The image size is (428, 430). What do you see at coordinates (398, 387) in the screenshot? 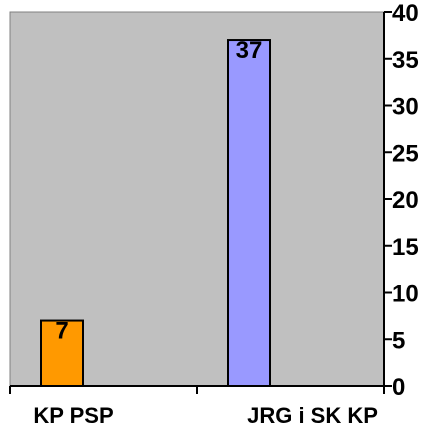
I see `y-tick-label: 0` at bounding box center [398, 387].